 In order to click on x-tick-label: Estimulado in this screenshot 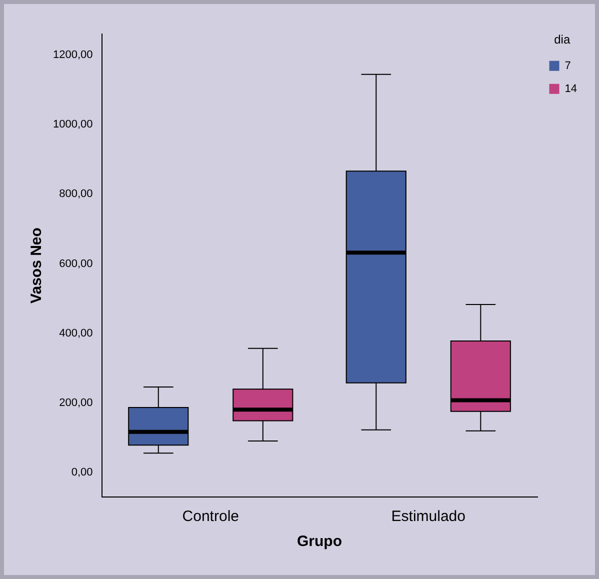, I will do `click(428, 517)`.